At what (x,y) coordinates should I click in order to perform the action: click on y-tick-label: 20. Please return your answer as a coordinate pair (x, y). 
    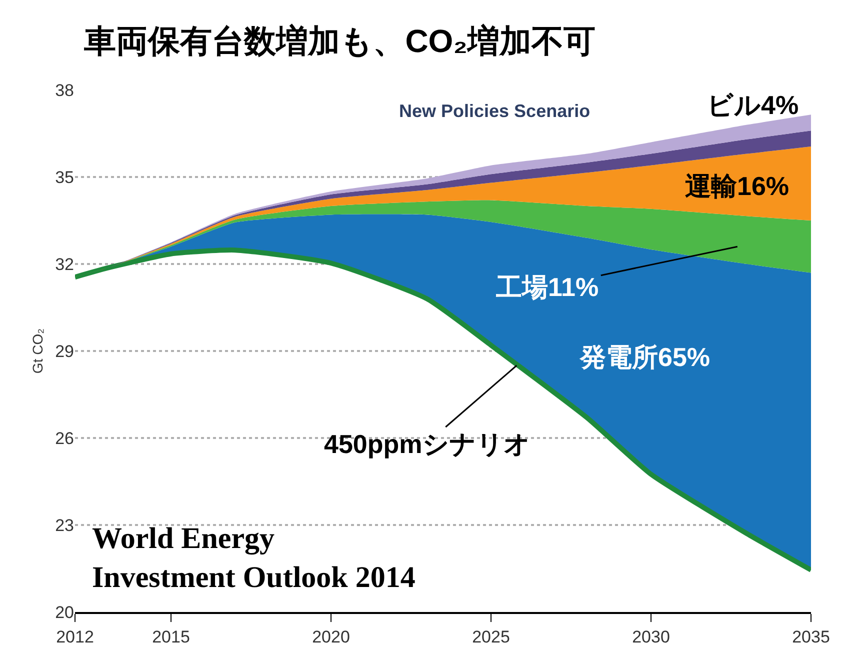
    Looking at the image, I should click on (64, 612).